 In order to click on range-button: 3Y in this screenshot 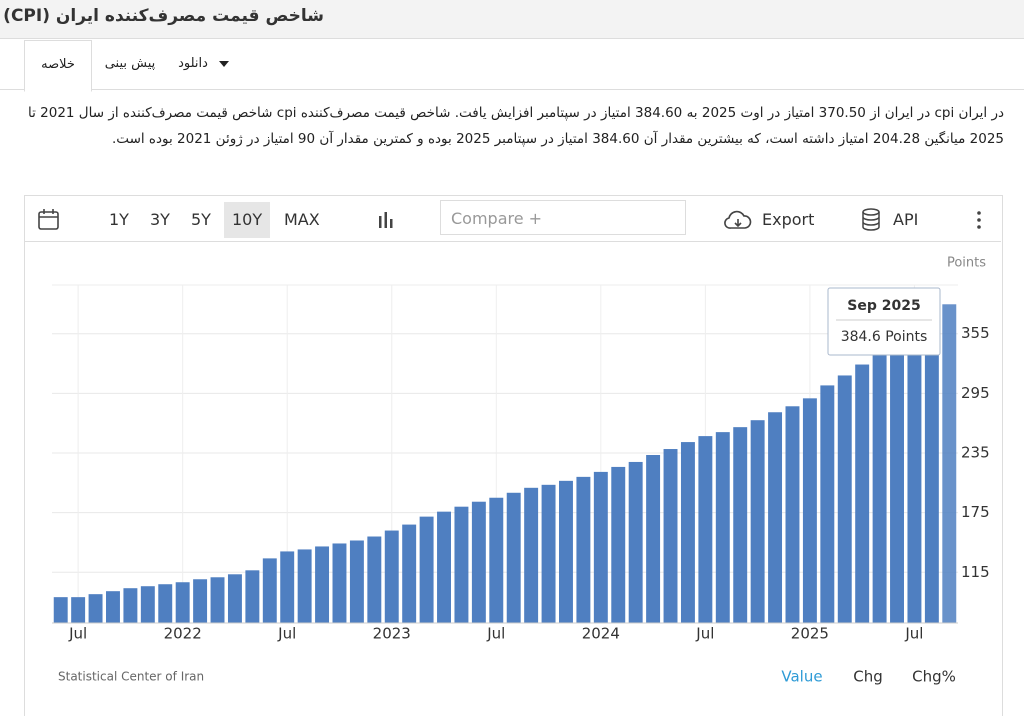, I will do `click(160, 219)`.